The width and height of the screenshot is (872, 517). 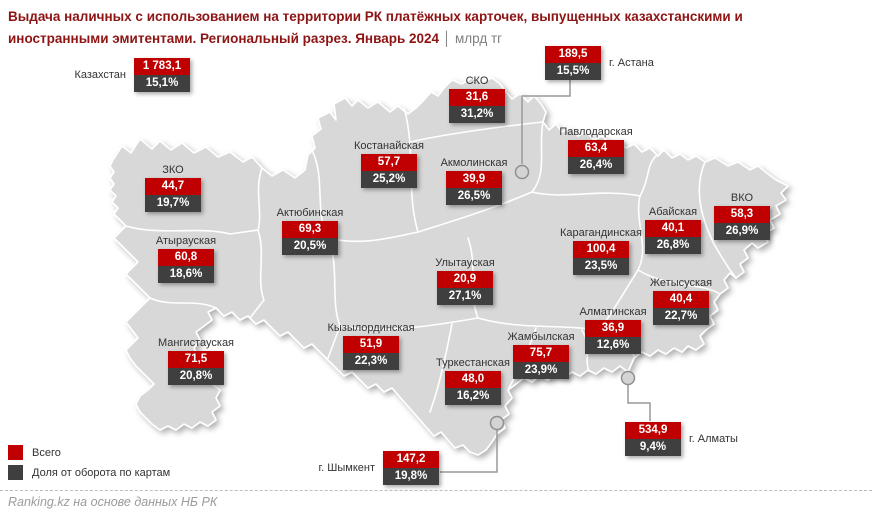 What do you see at coordinates (132, 75) in the screenshot?
I see `region-kazakhstan: Казахстан 1 783,1 15,1%` at bounding box center [132, 75].